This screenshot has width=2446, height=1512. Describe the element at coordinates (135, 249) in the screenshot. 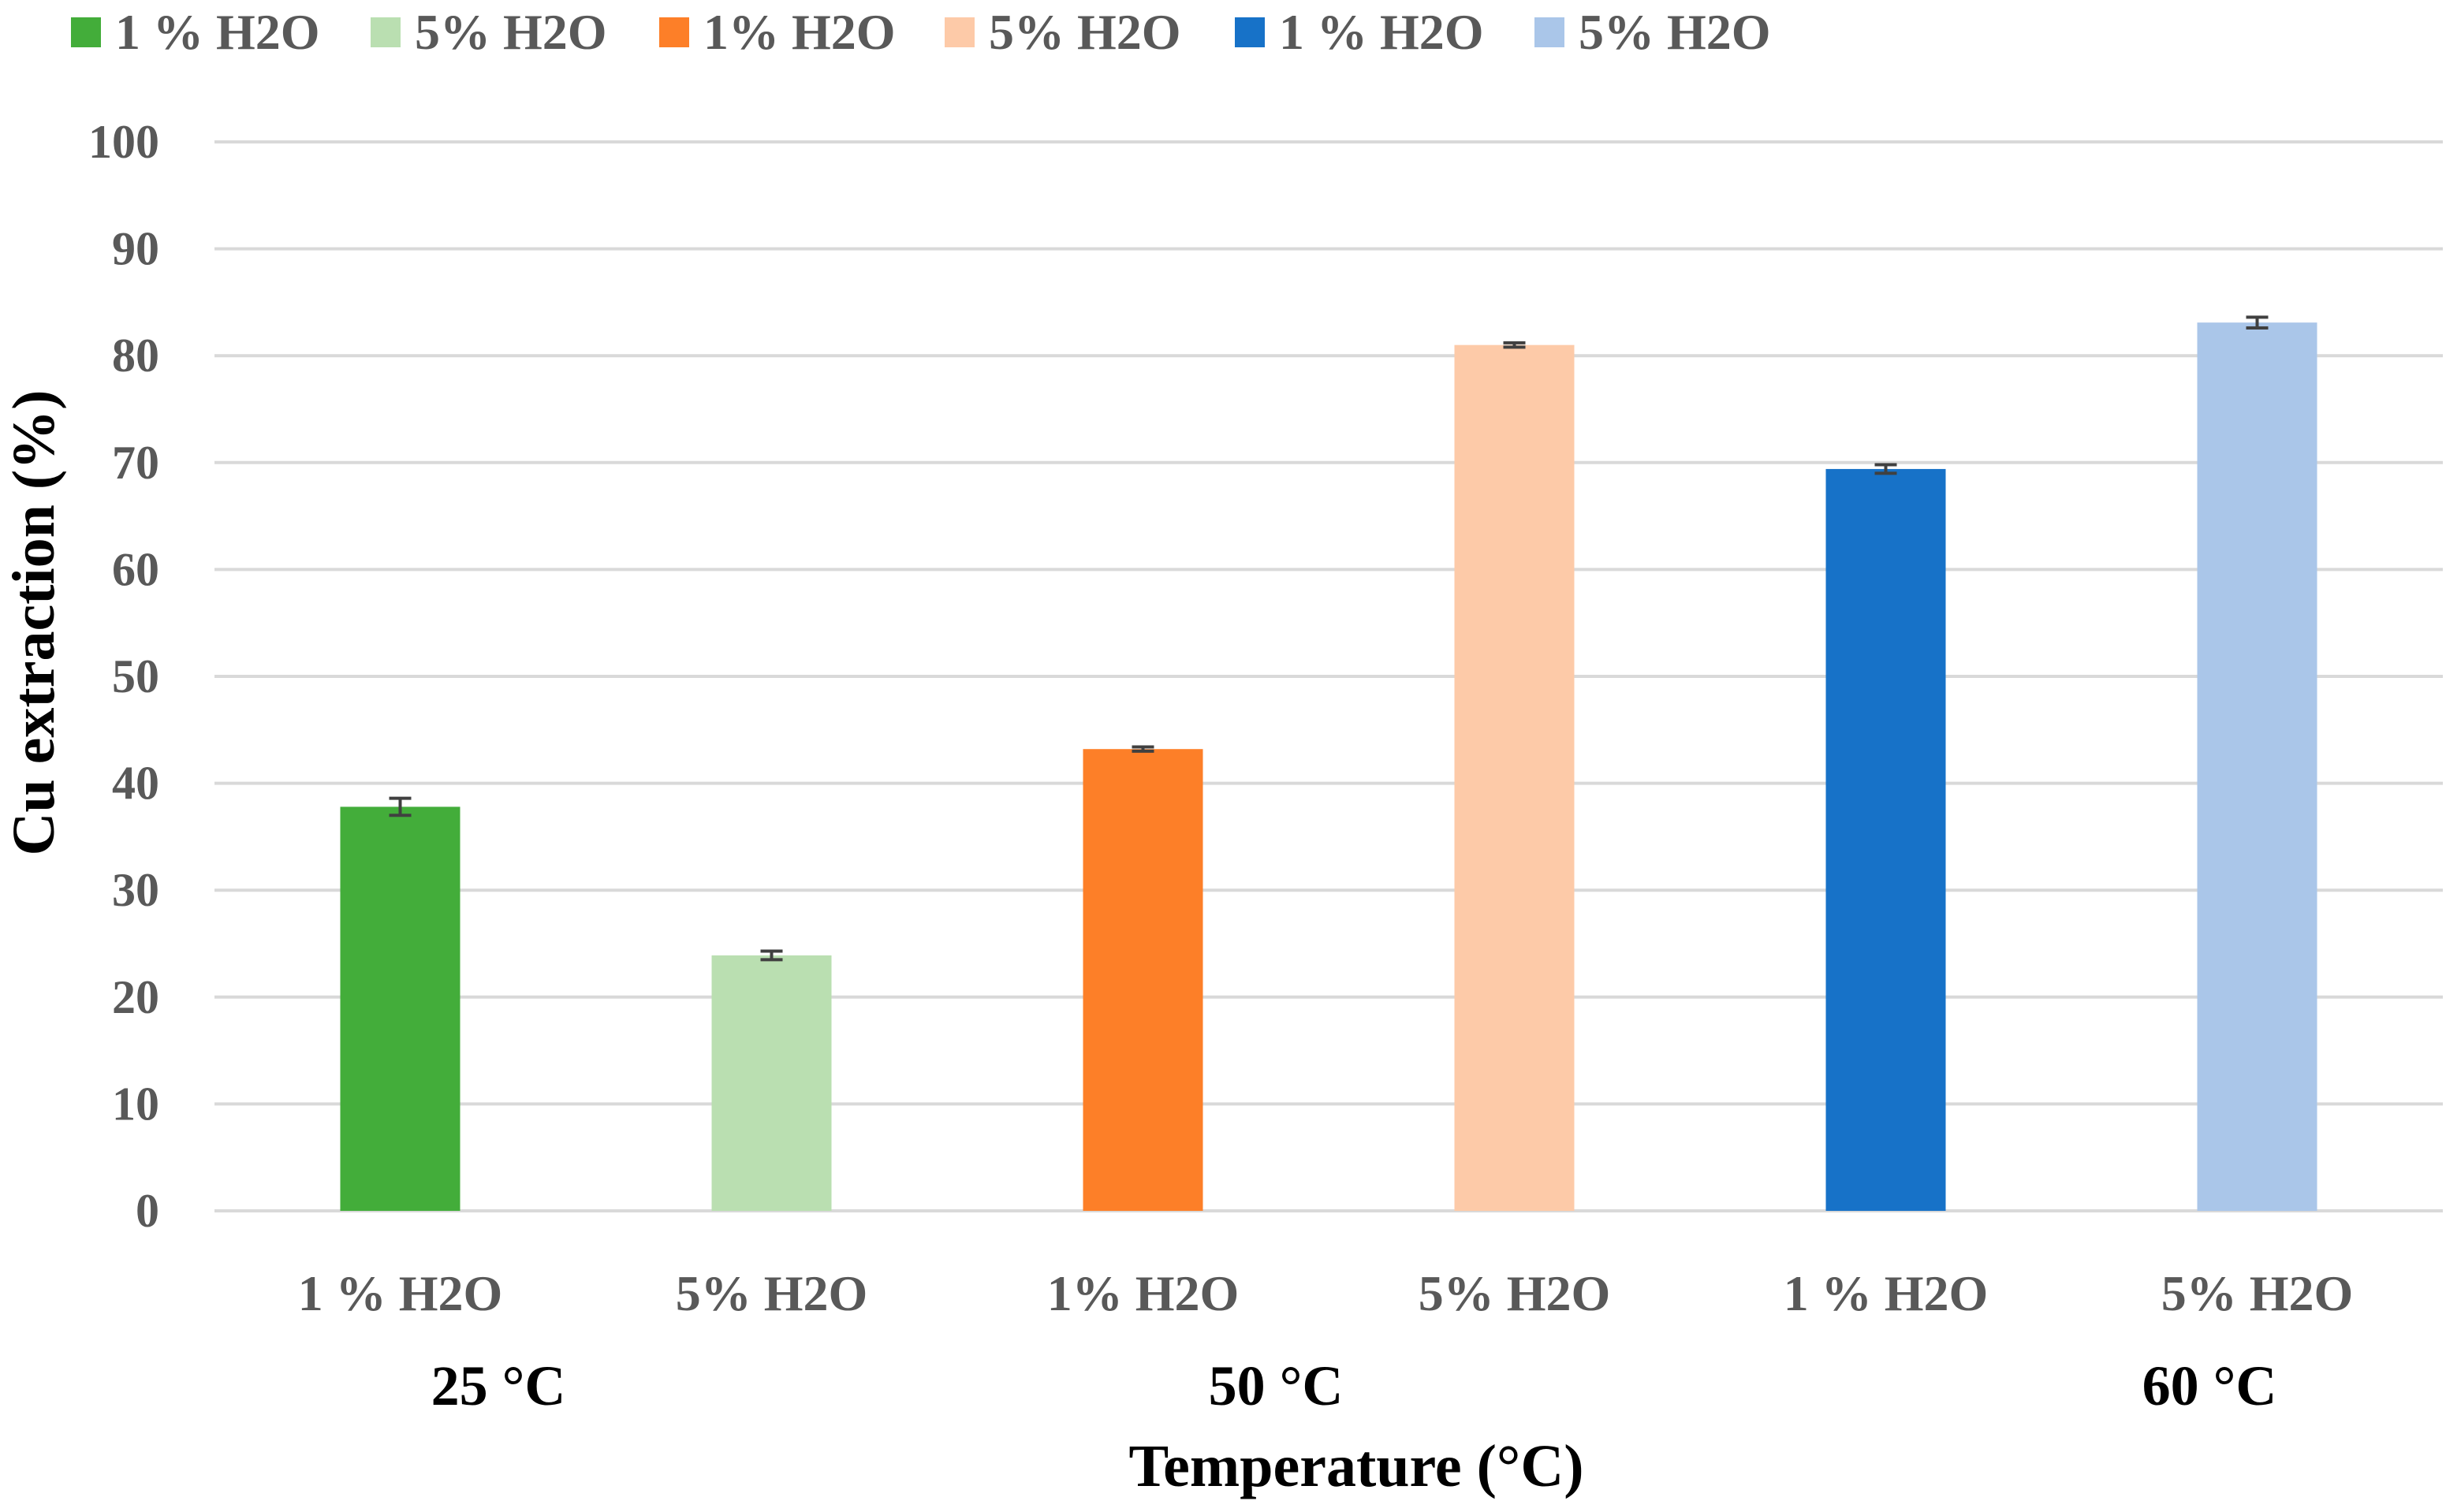

I see `y-tick-label: 90` at that location.